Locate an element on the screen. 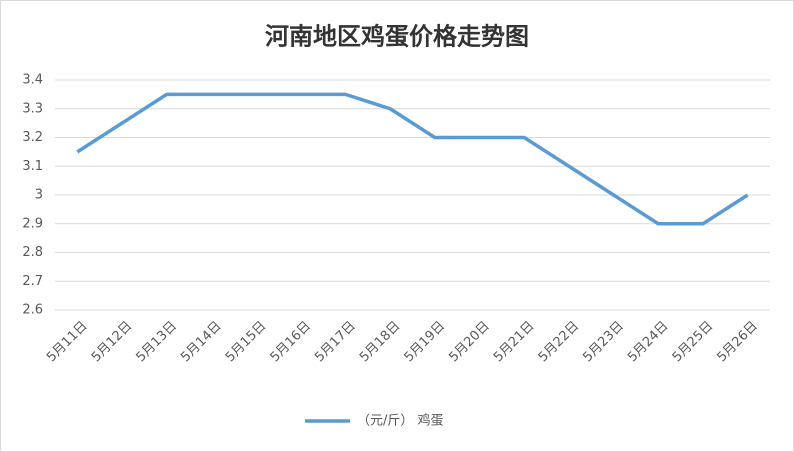  y-tick-label: 3.4 is located at coordinates (32, 80).